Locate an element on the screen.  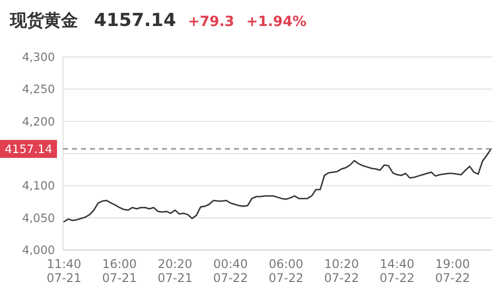
y-tick-label: 4,000 is located at coordinates (38, 250).